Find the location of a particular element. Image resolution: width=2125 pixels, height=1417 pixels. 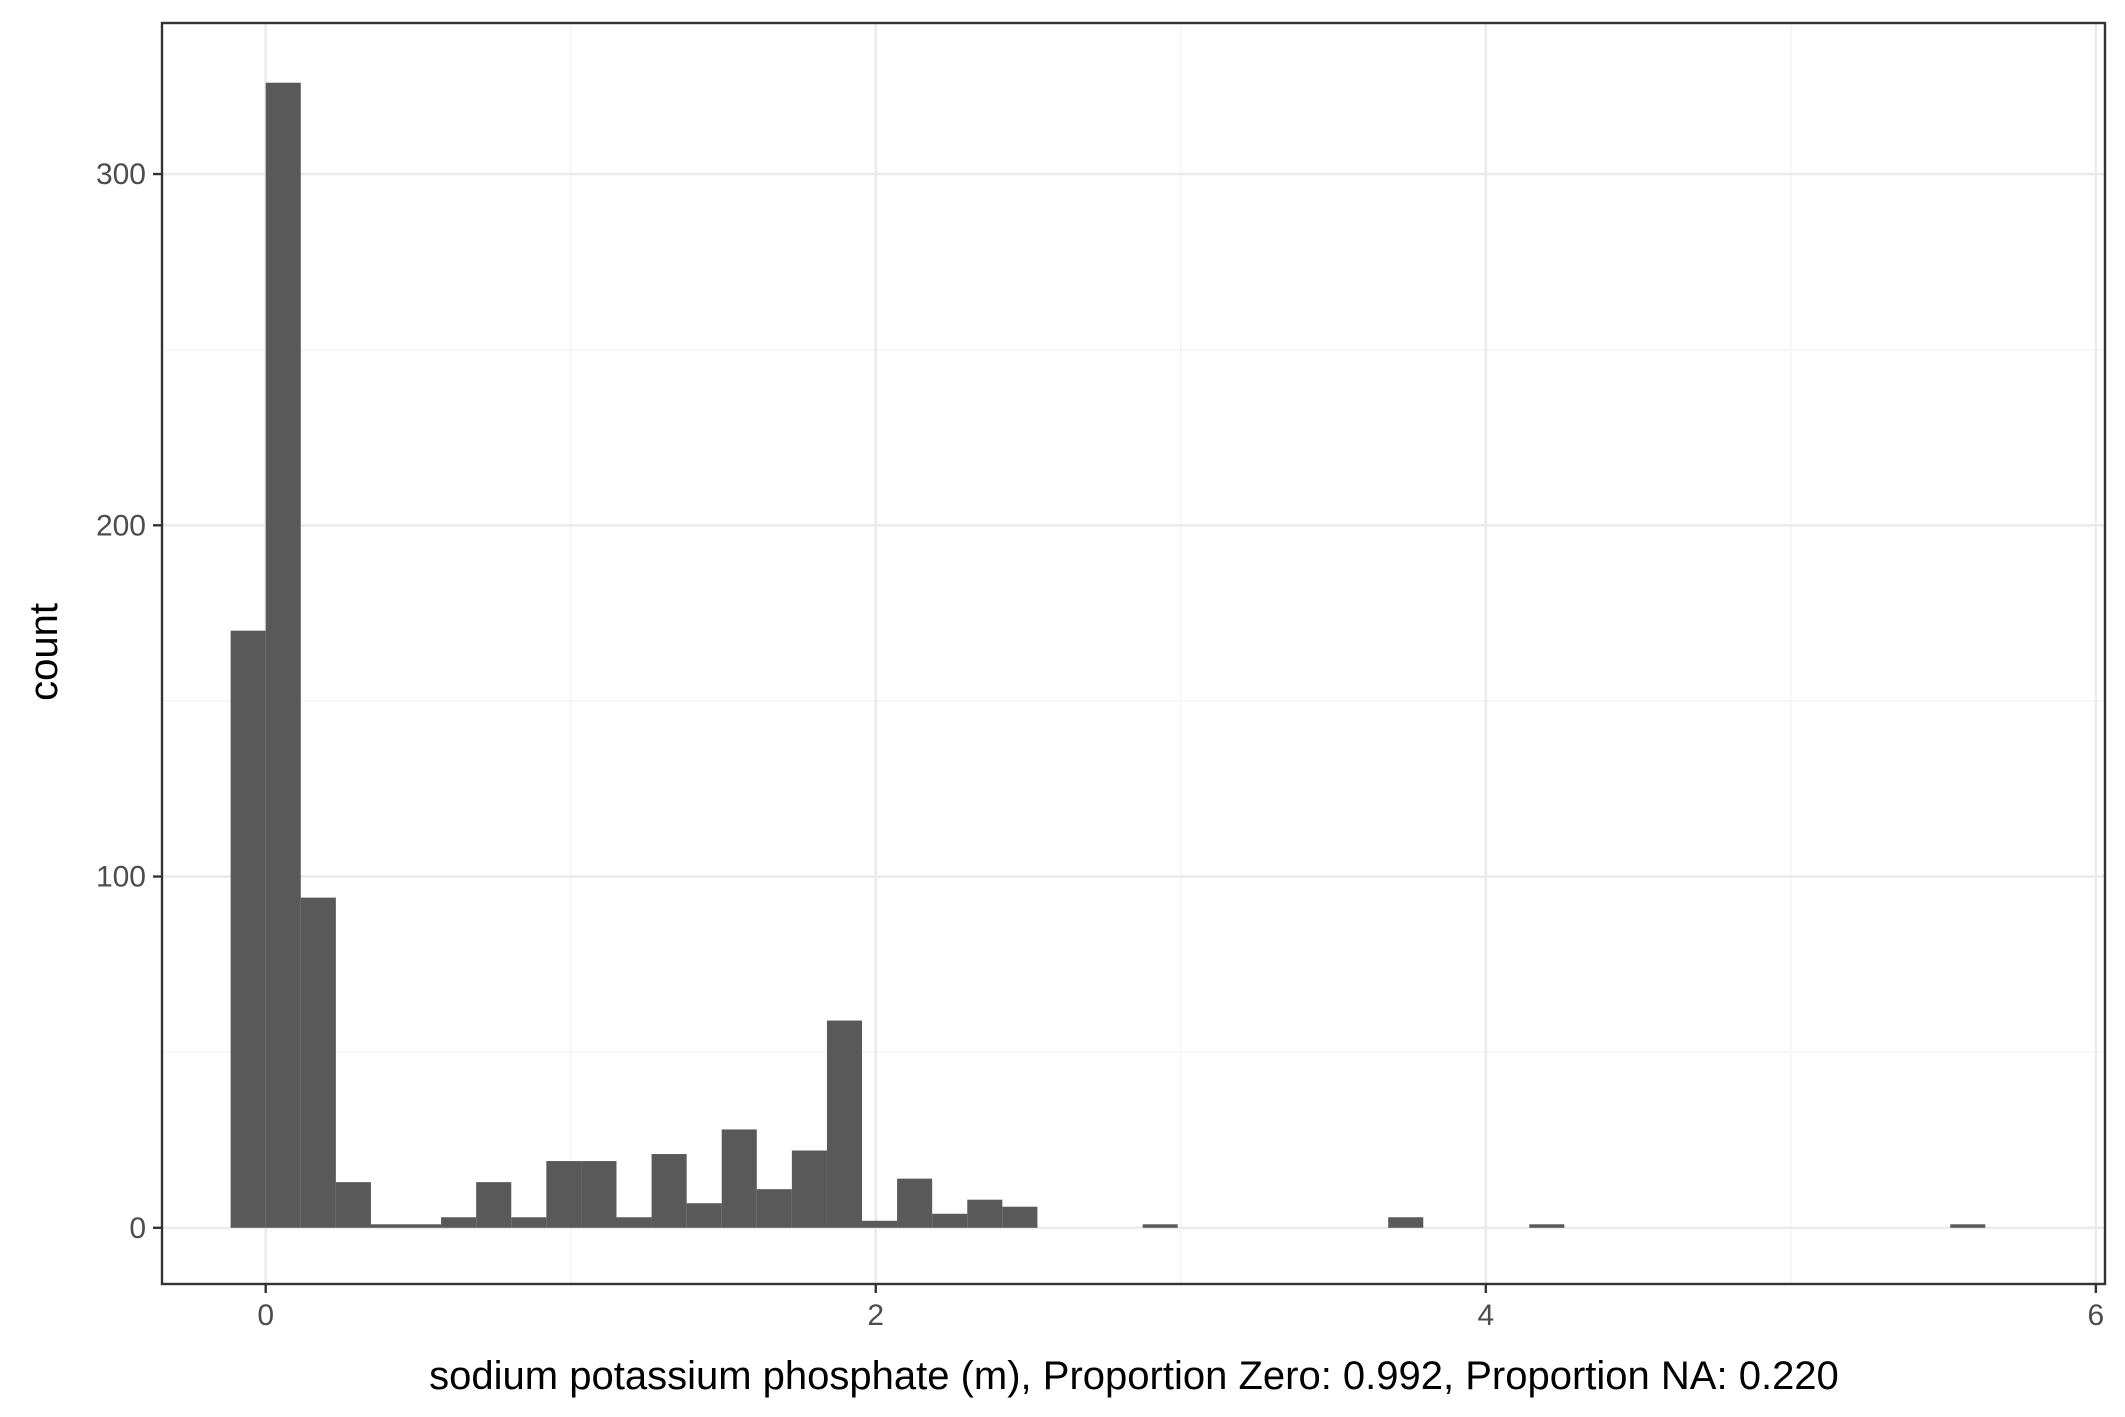

x-axis-ticks: 0 2 4 6 is located at coordinates (1180, 1308).